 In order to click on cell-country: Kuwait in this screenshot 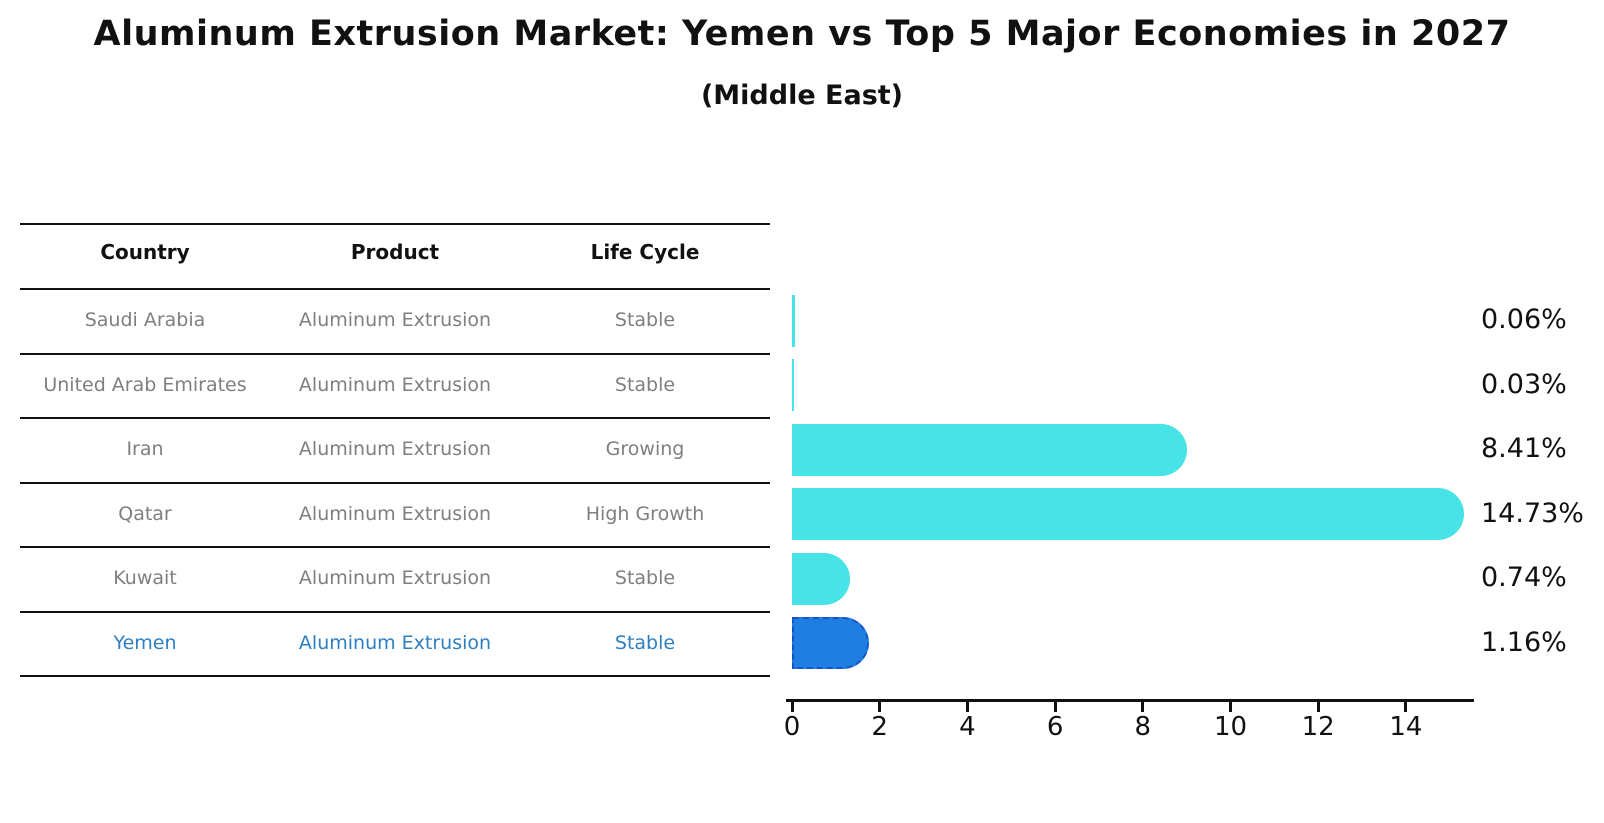, I will do `click(145, 578)`.